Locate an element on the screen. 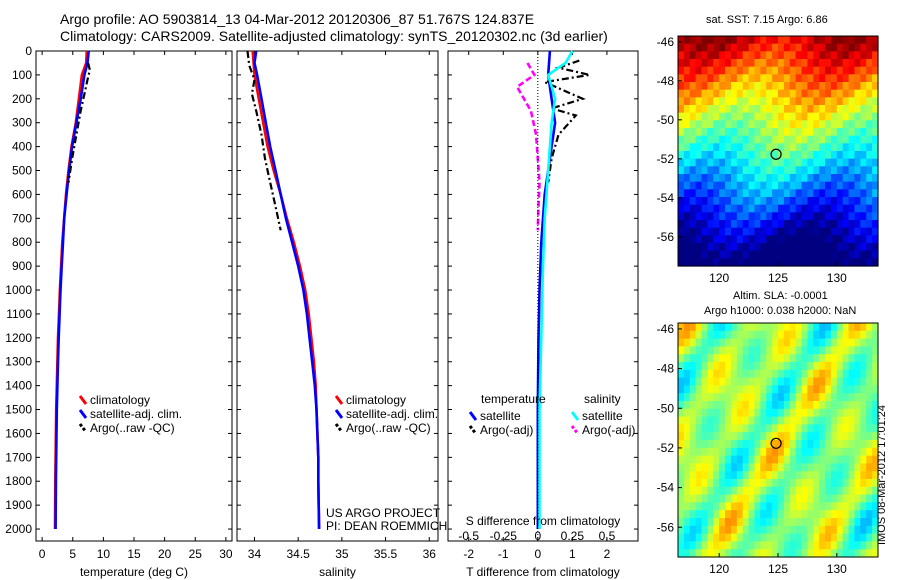 The image size is (900, 580). y-tick-label: 1800 is located at coordinates (18, 481).